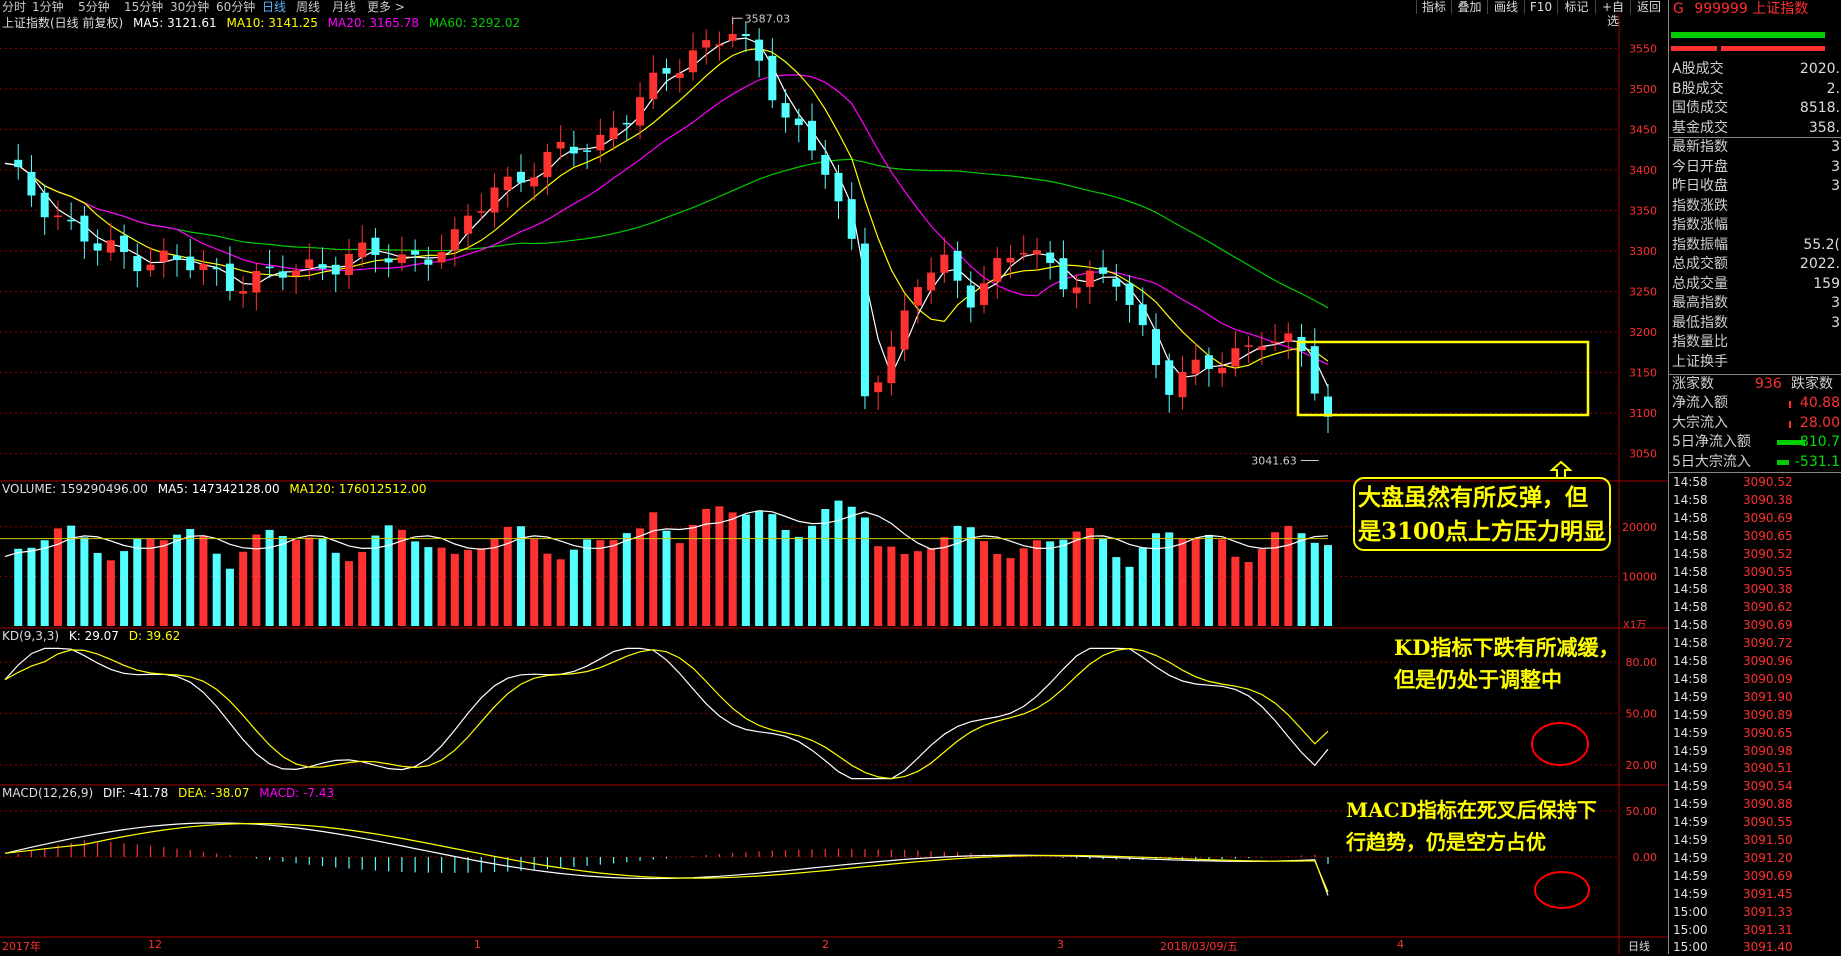 The image size is (1841, 956). What do you see at coordinates (1639, 946) in the screenshot?
I see `period-label: 日线` at bounding box center [1639, 946].